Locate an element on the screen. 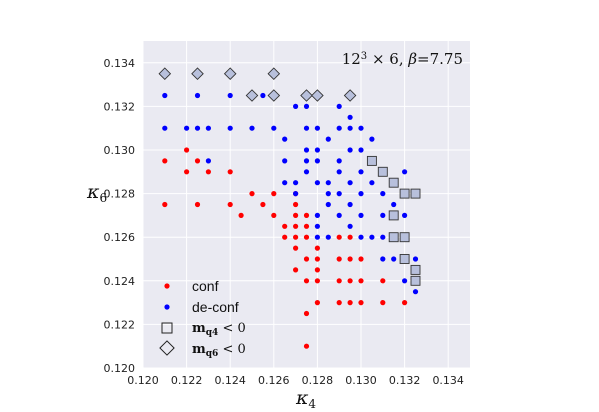 The image size is (599, 412). y-tick-label: 0.120 is located at coordinates (120, 368).